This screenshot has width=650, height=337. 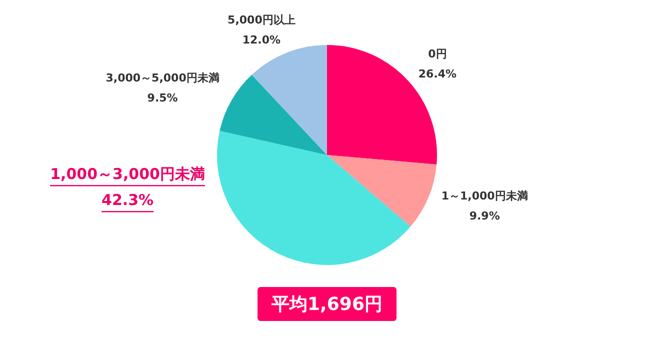 I want to click on data-label: 9.5%, so click(x=162, y=97).